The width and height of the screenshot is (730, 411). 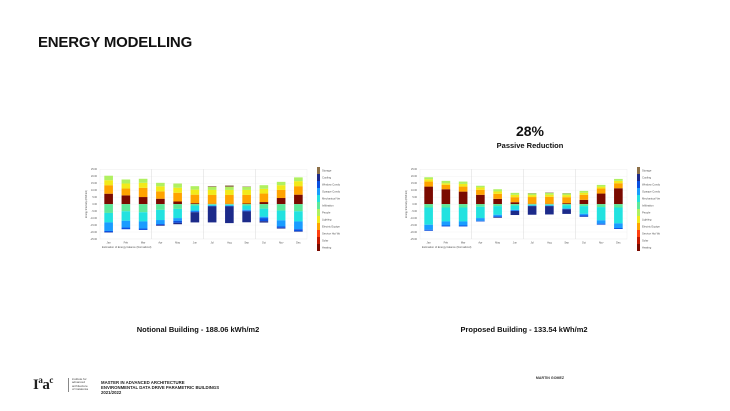 What do you see at coordinates (93, 239) in the screenshot?
I see `y-tick-label: -25.00` at bounding box center [93, 239].